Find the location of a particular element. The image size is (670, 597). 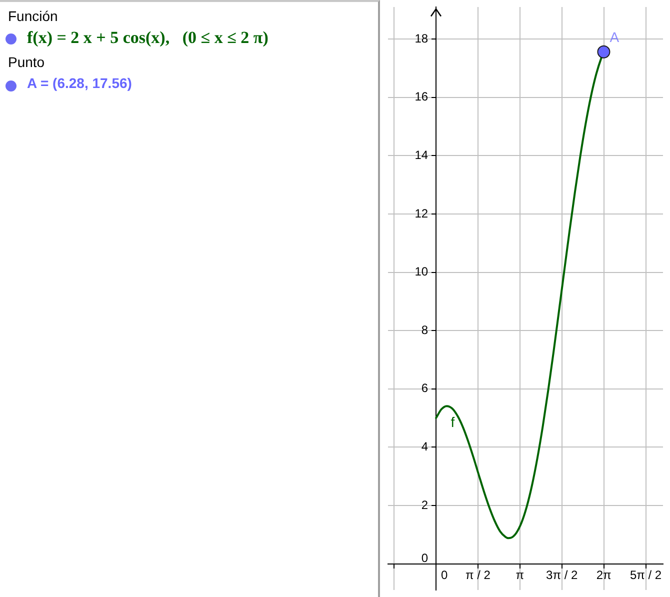

x-tick-label: 5π / 2 is located at coordinates (646, 575).